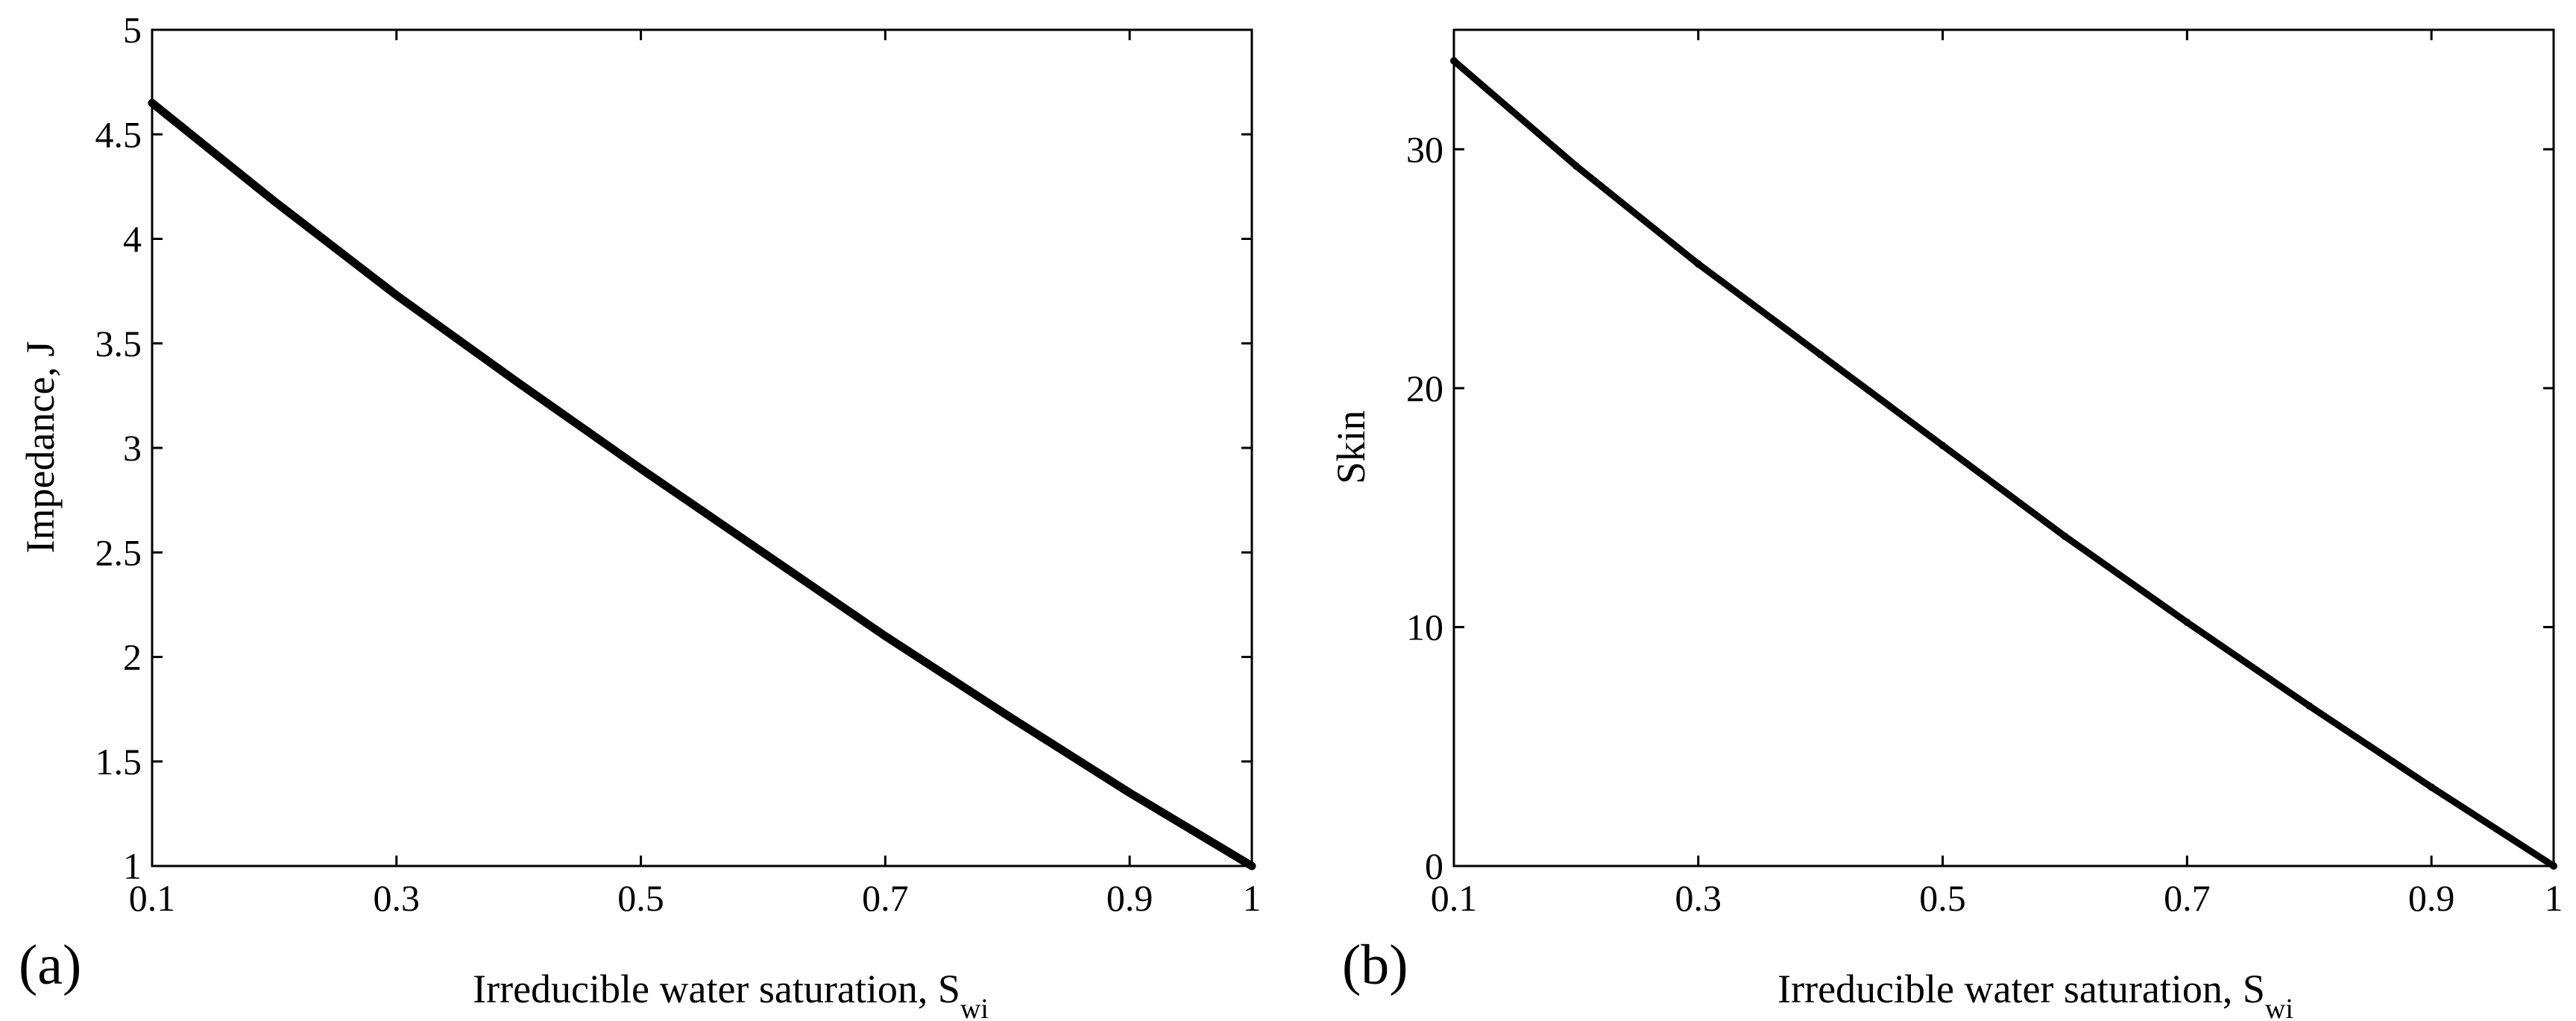 This screenshot has height=1021, width=2576. What do you see at coordinates (2021, 989) in the screenshot?
I see `panel-b-x-axis-label-main: Irreducible water saturation, S` at bounding box center [2021, 989].